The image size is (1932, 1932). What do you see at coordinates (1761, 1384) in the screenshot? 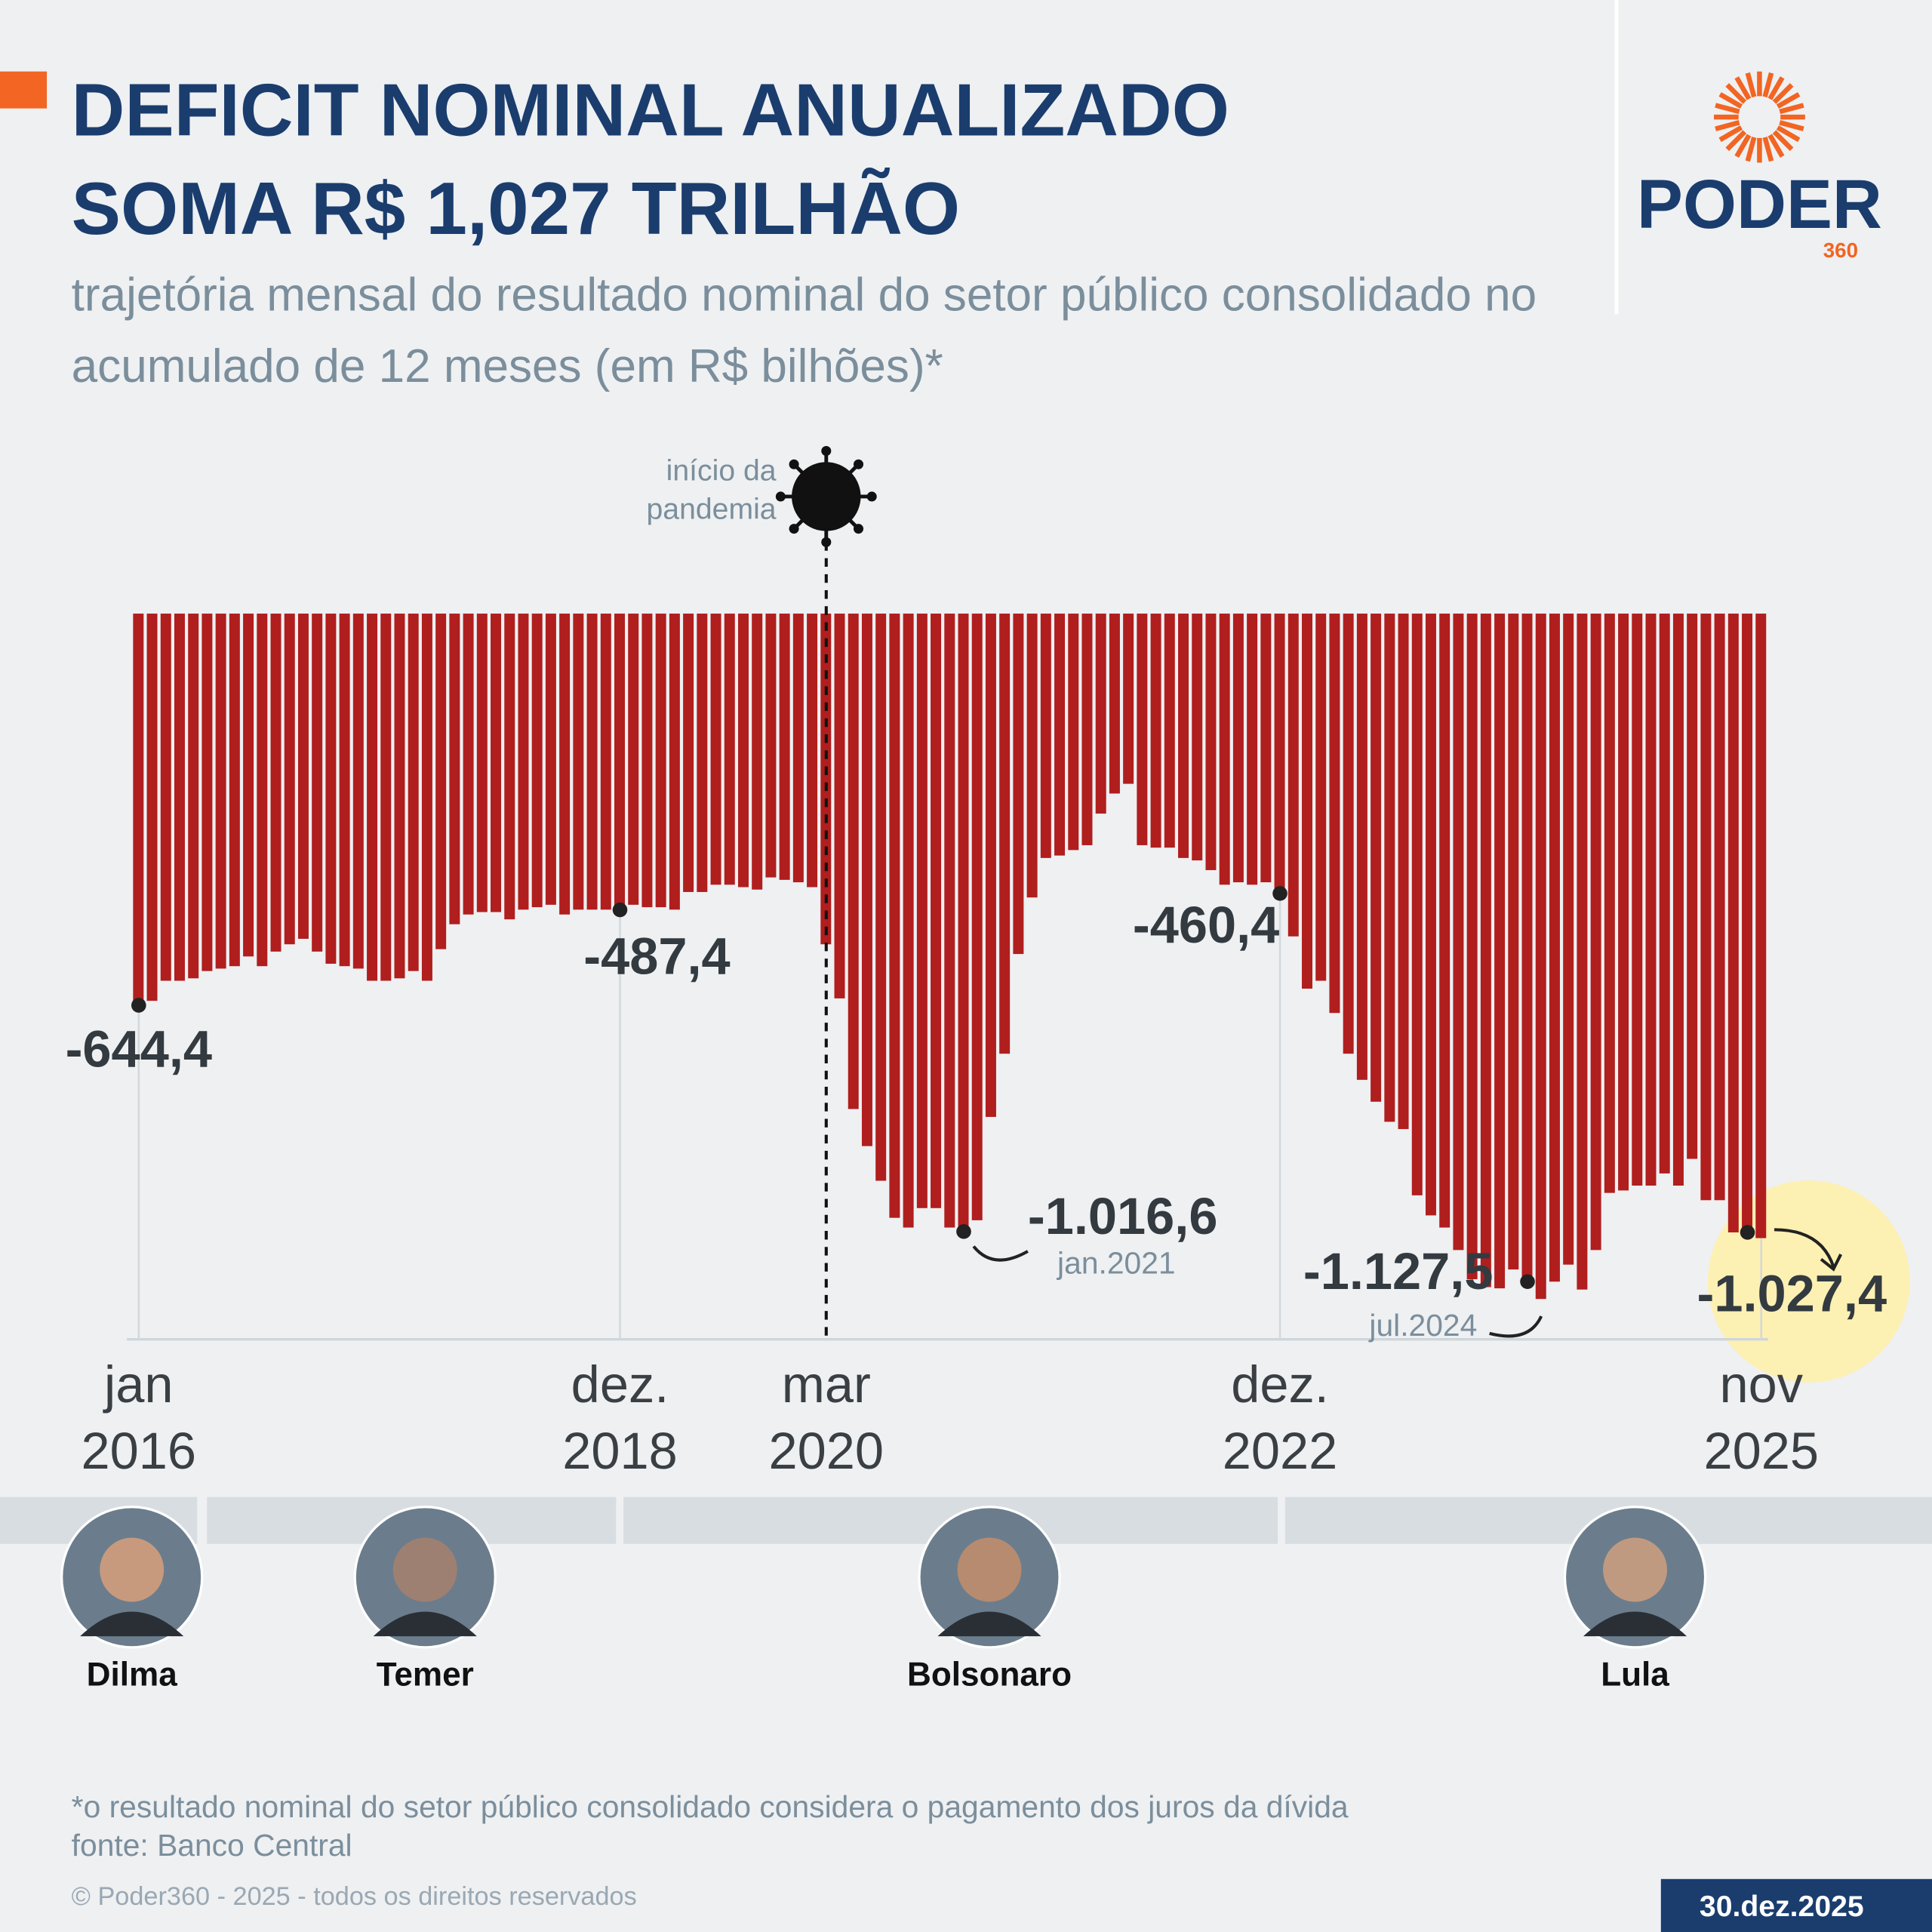
I see `text-line: nov` at bounding box center [1761, 1384].